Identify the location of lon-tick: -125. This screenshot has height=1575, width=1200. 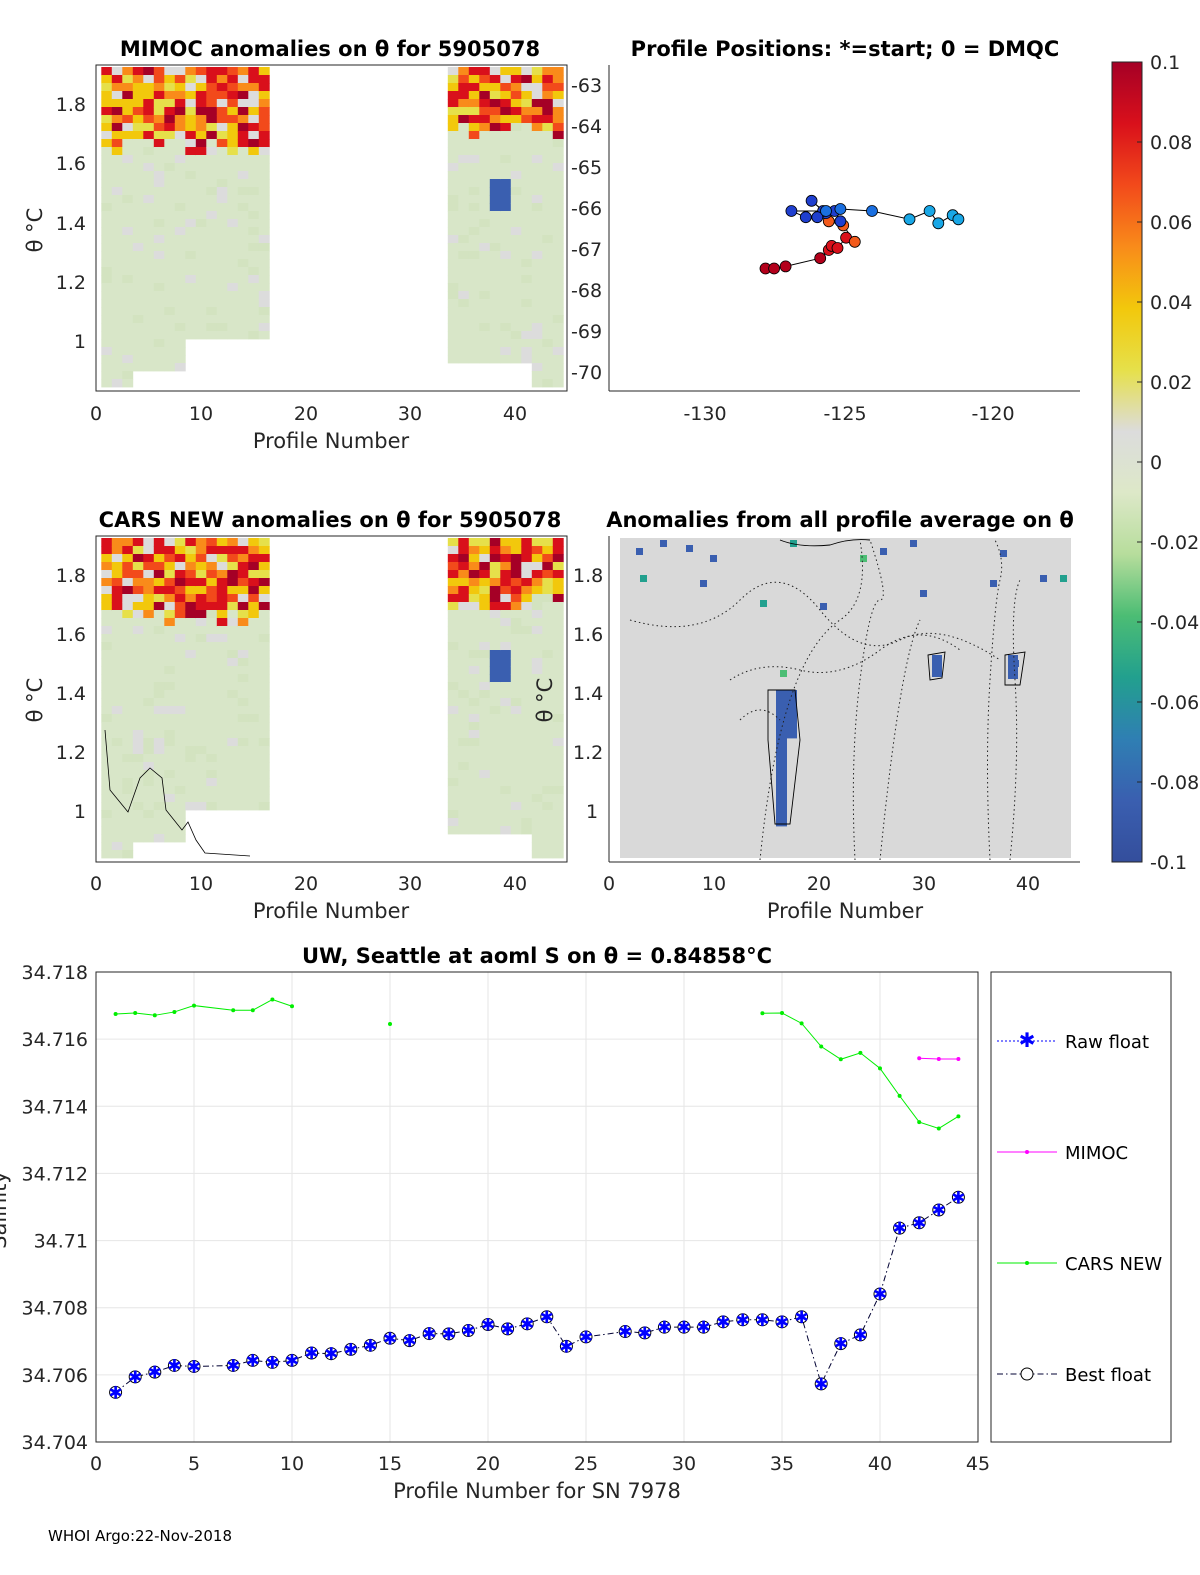
(844, 414).